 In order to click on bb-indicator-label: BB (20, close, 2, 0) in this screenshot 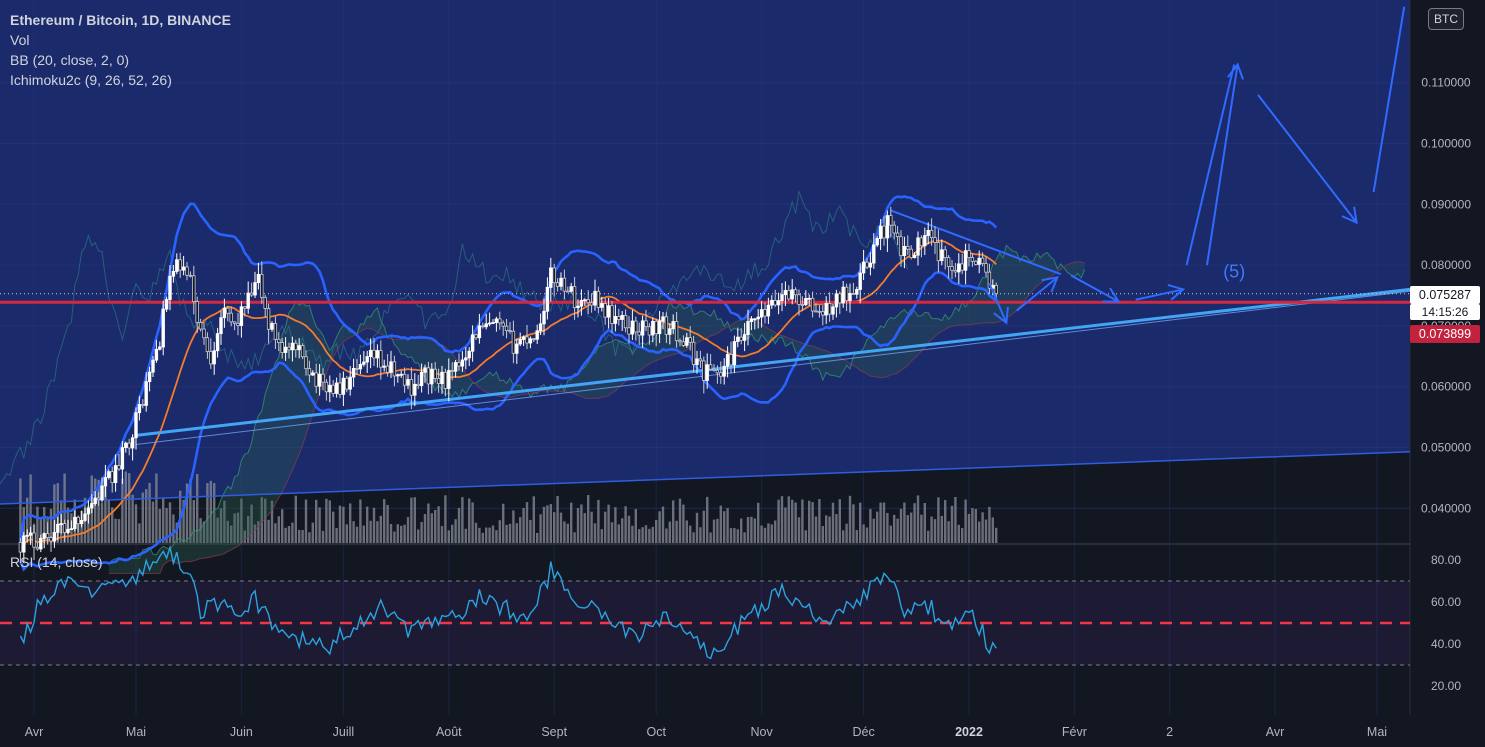, I will do `click(70, 60)`.